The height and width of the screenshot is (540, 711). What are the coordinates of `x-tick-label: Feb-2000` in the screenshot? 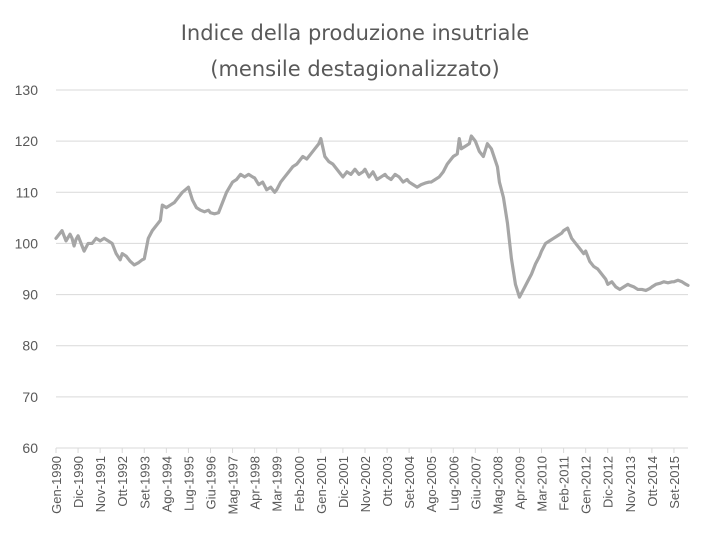 It's located at (299, 484).